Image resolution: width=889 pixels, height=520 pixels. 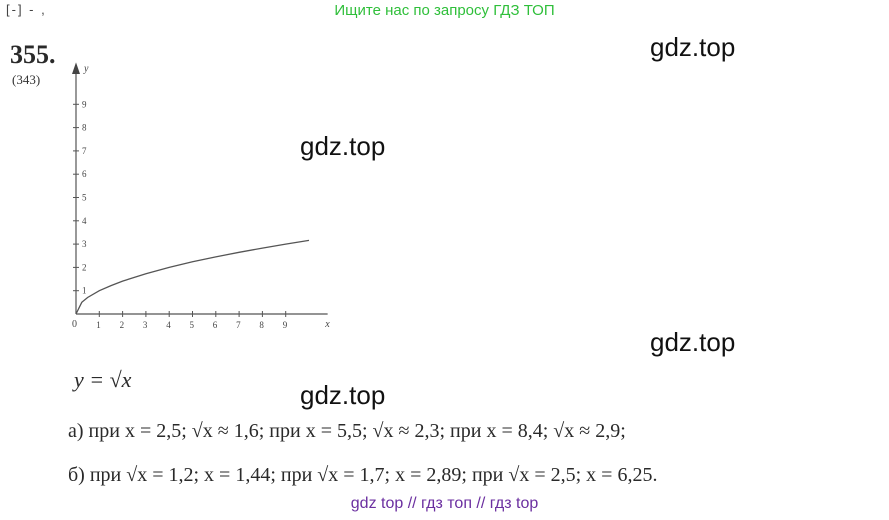 What do you see at coordinates (261, 325) in the screenshot?
I see `x-tick-label: 8` at bounding box center [261, 325].